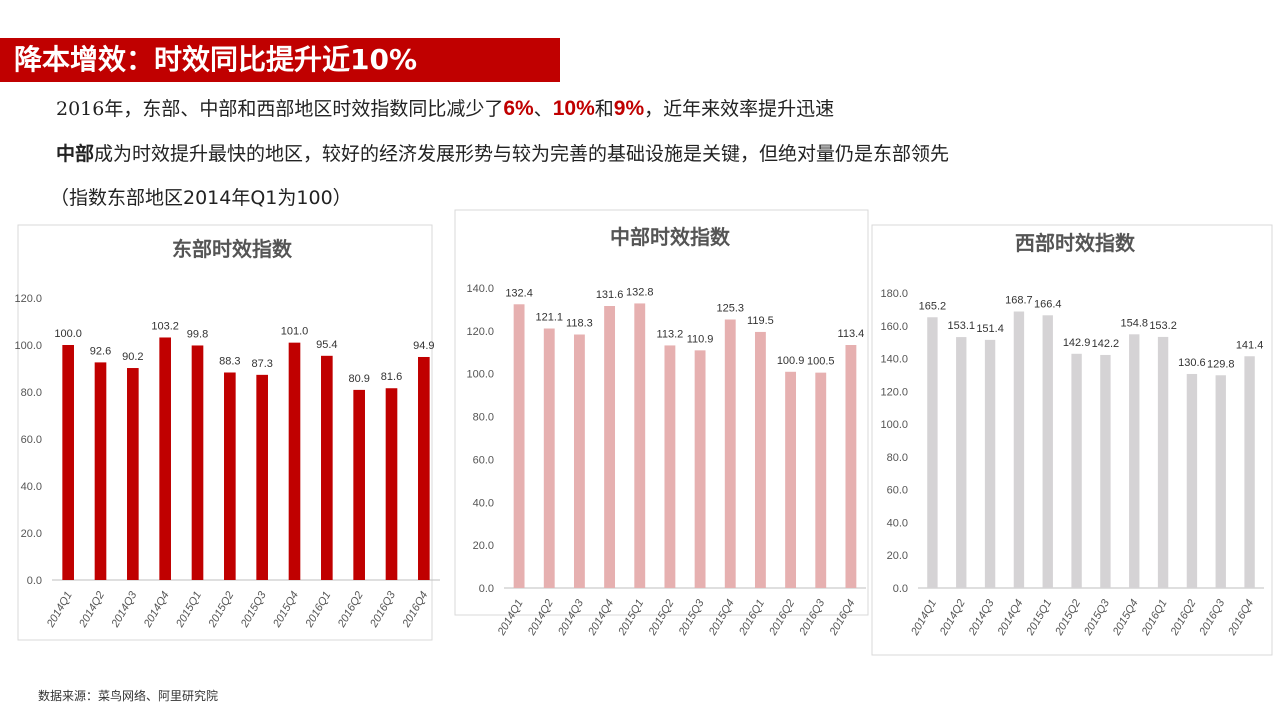 The width and height of the screenshot is (1280, 720). Describe the element at coordinates (897, 556) in the screenshot. I see `west-y-tick: 20.0` at that location.